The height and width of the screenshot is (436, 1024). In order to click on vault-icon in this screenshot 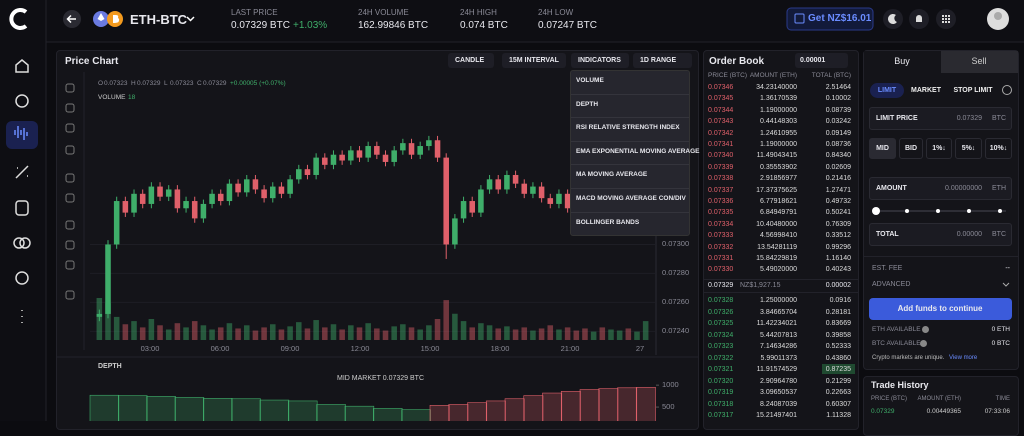, I will do `click(22, 208)`.